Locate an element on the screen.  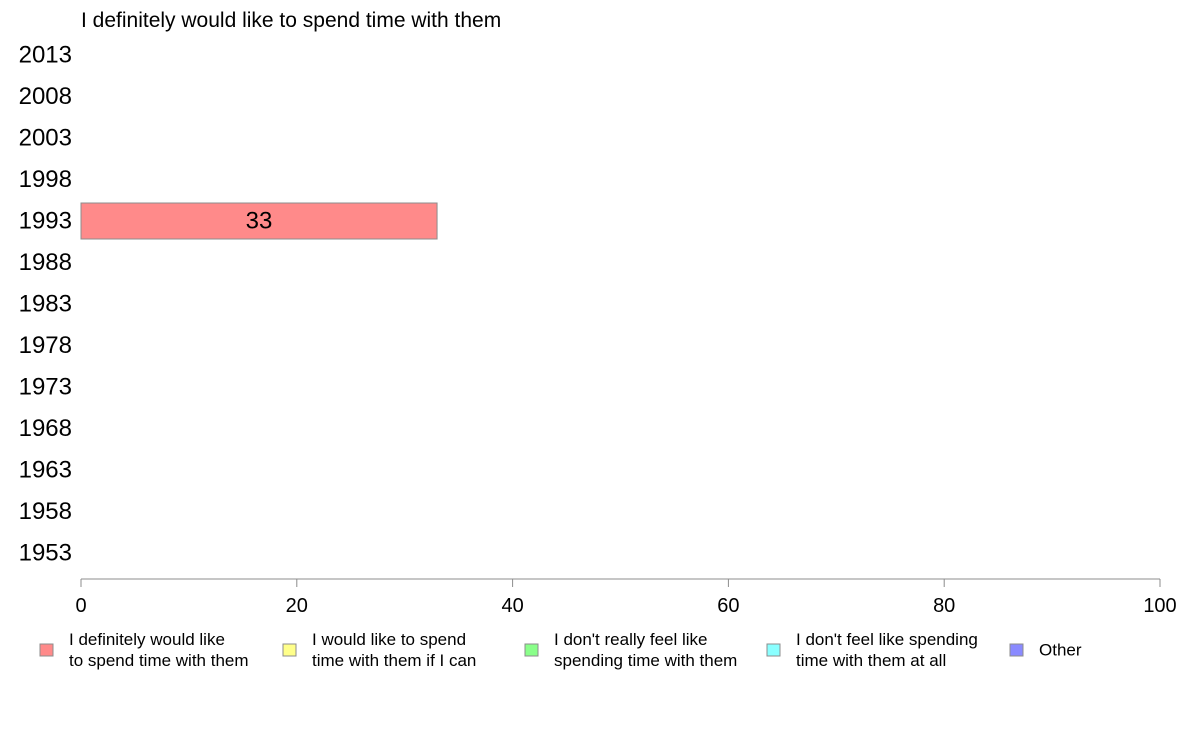
legend-label: I would like to spend is located at coordinates (389, 639).